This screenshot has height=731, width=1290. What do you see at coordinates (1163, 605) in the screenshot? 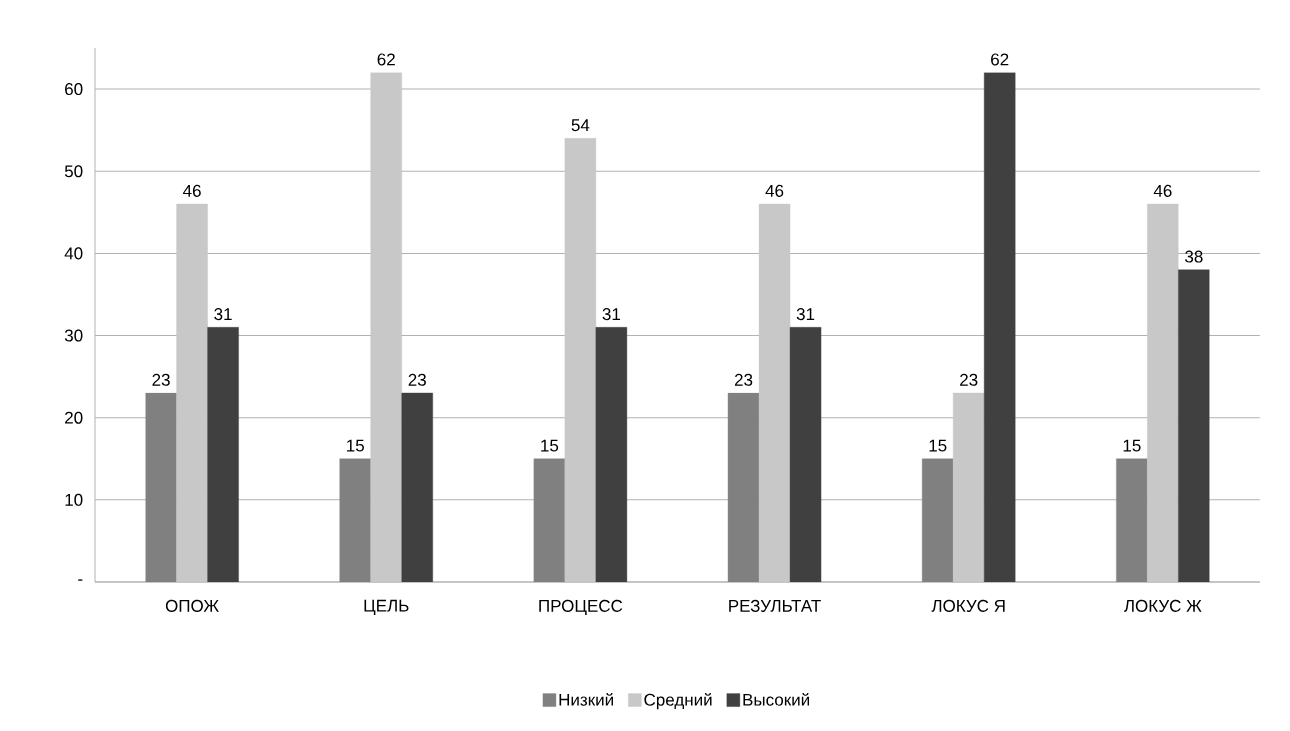
I see `x-tick-label: ЛОКУС Ж` at bounding box center [1163, 605].